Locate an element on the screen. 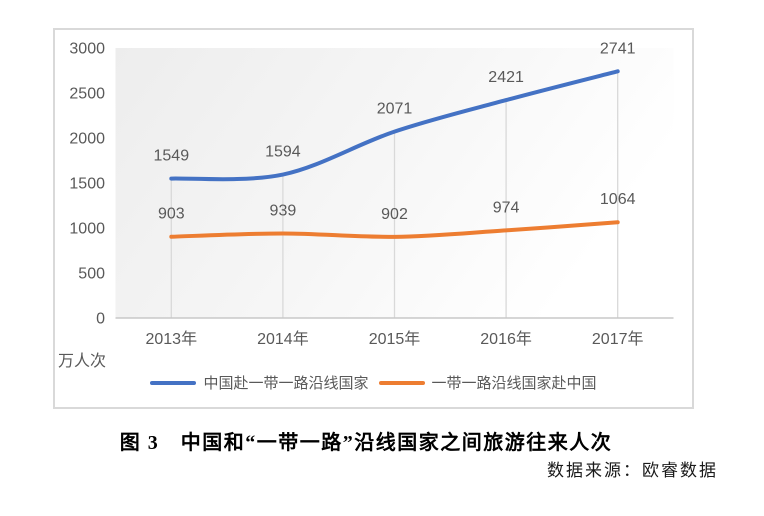 This screenshot has width=764, height=516. x-axis-tick-label: 2014年 is located at coordinates (283, 339).